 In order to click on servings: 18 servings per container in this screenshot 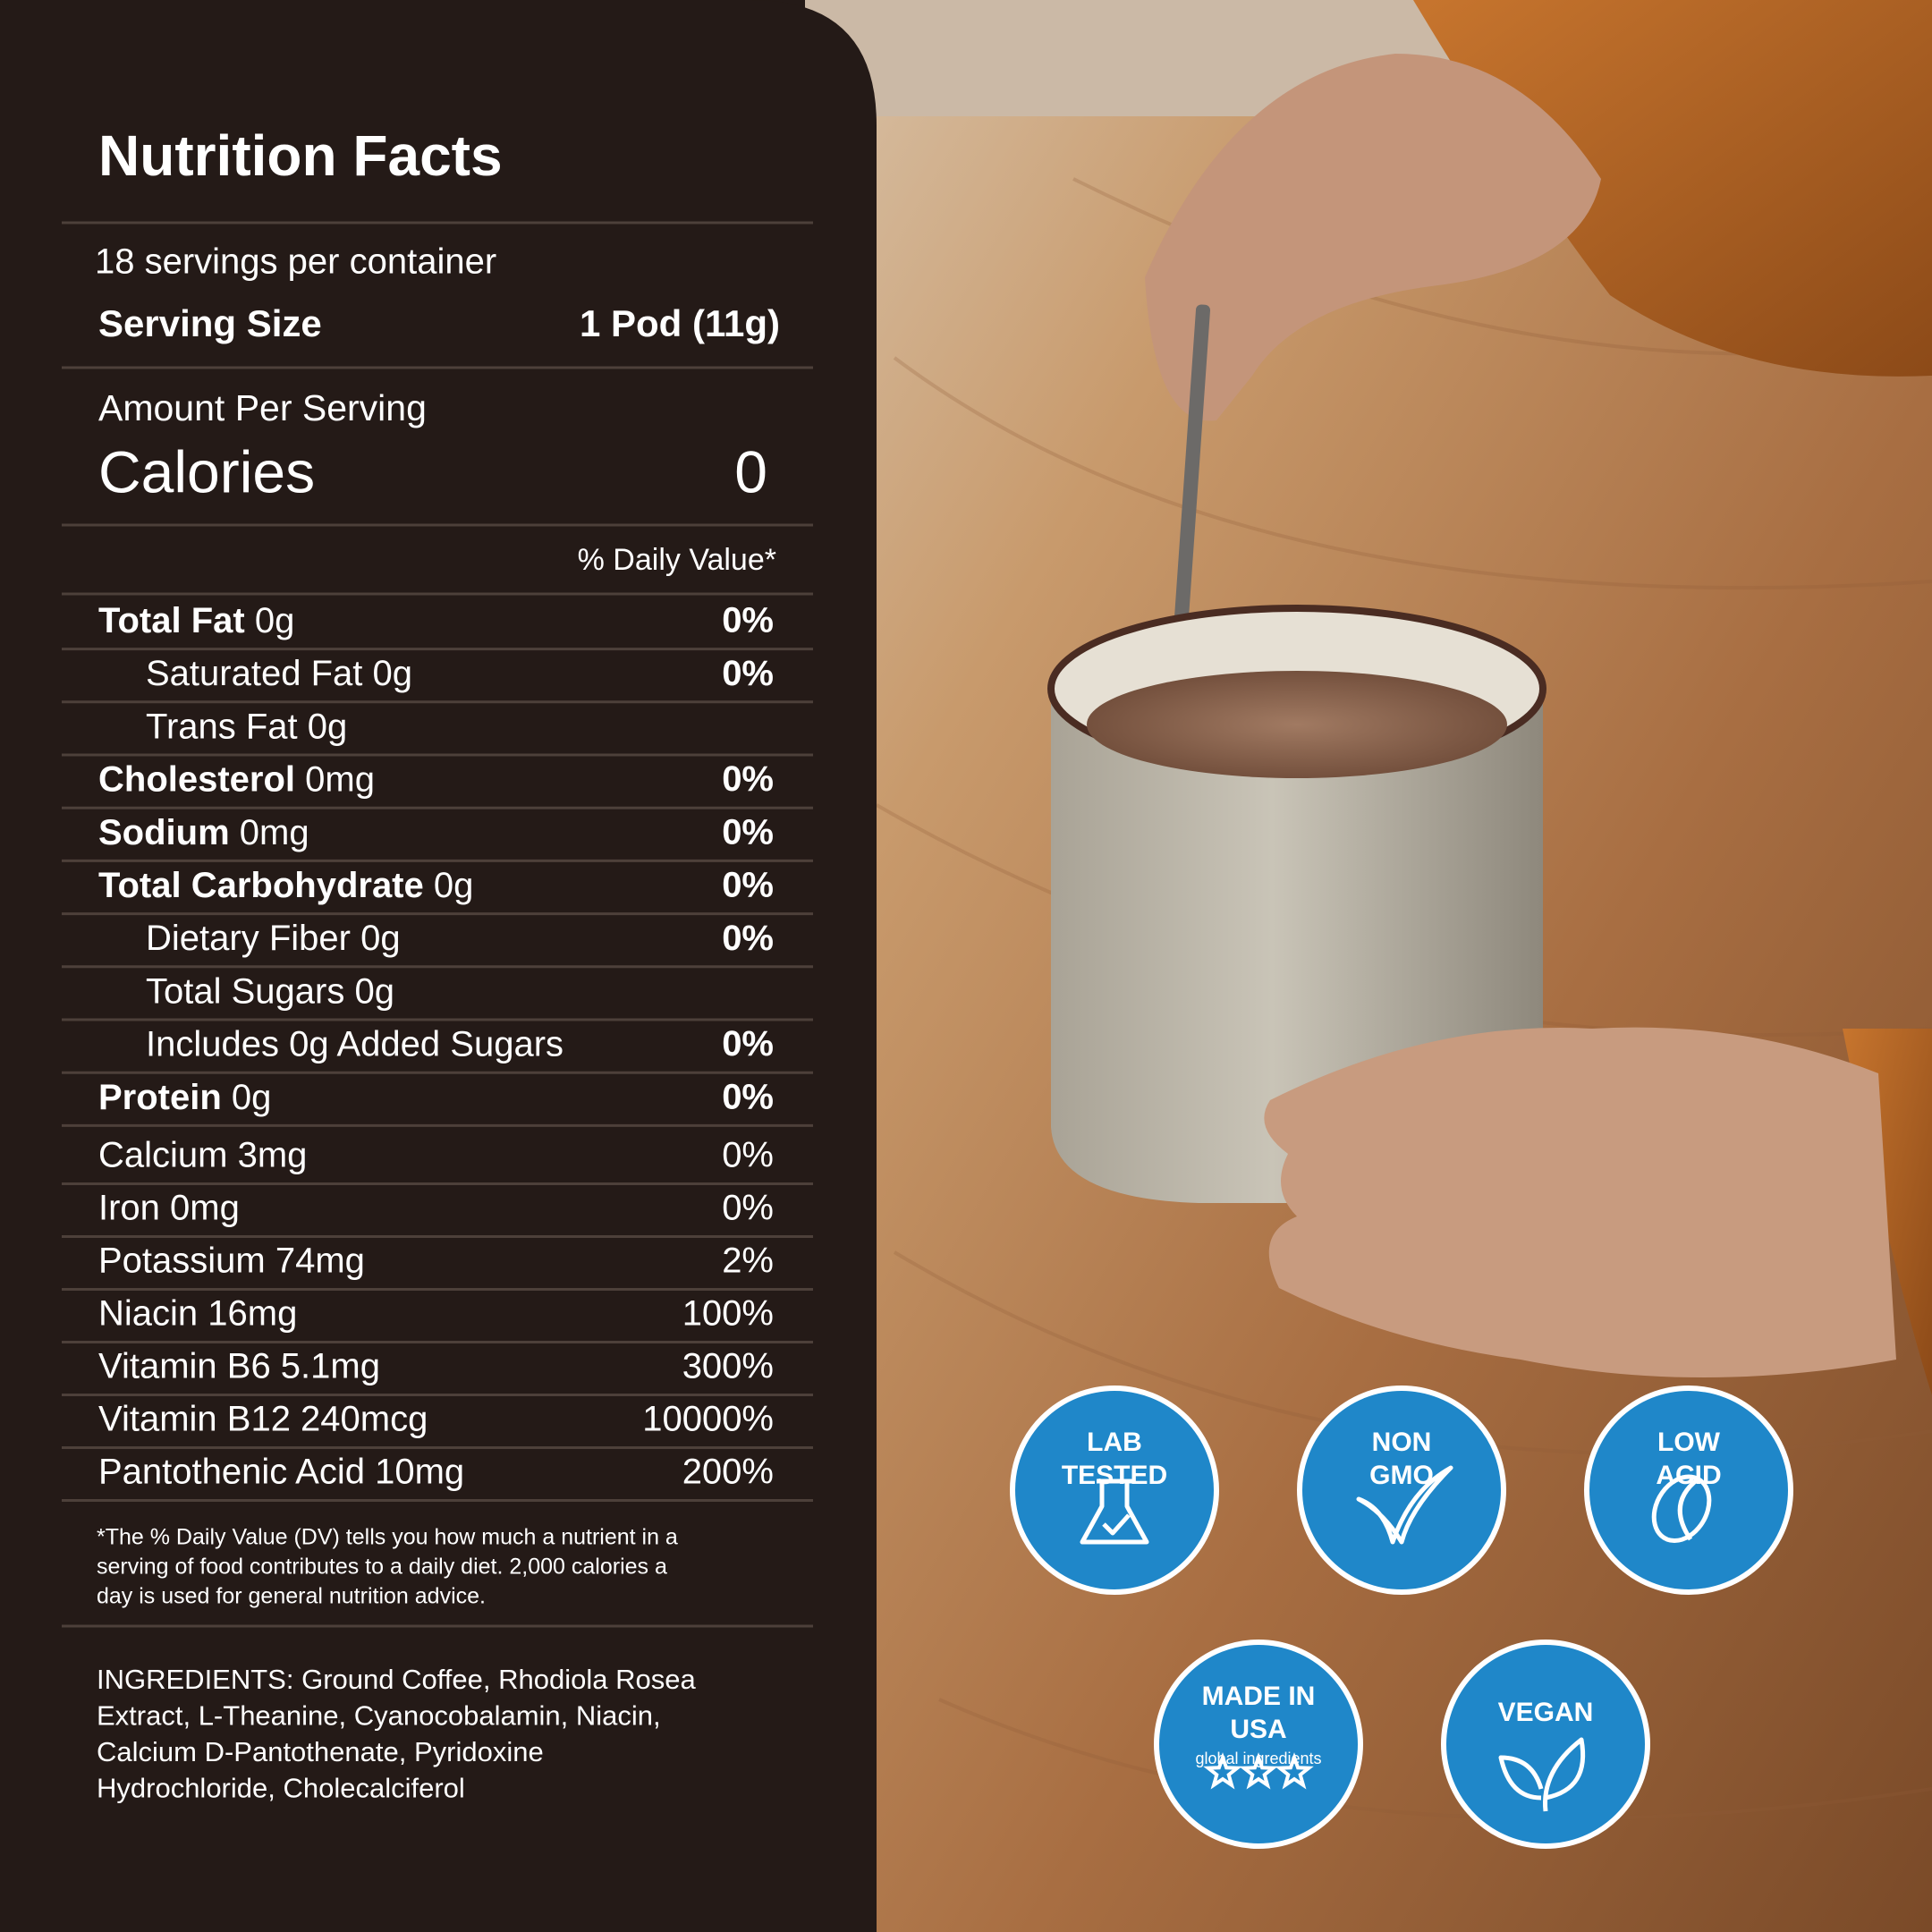, I will do `click(295, 262)`.